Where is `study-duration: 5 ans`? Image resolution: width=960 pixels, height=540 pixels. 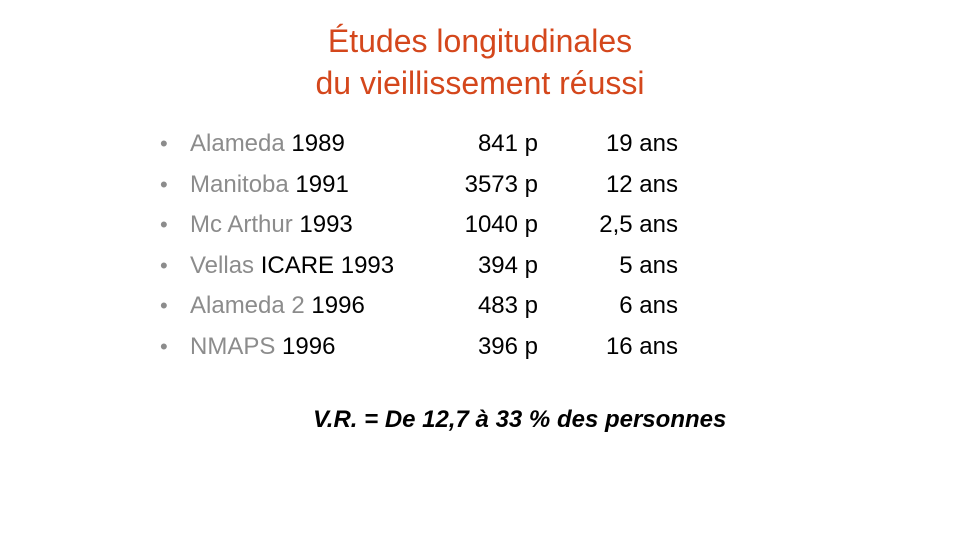 study-duration: 5 ans is located at coordinates (648, 265).